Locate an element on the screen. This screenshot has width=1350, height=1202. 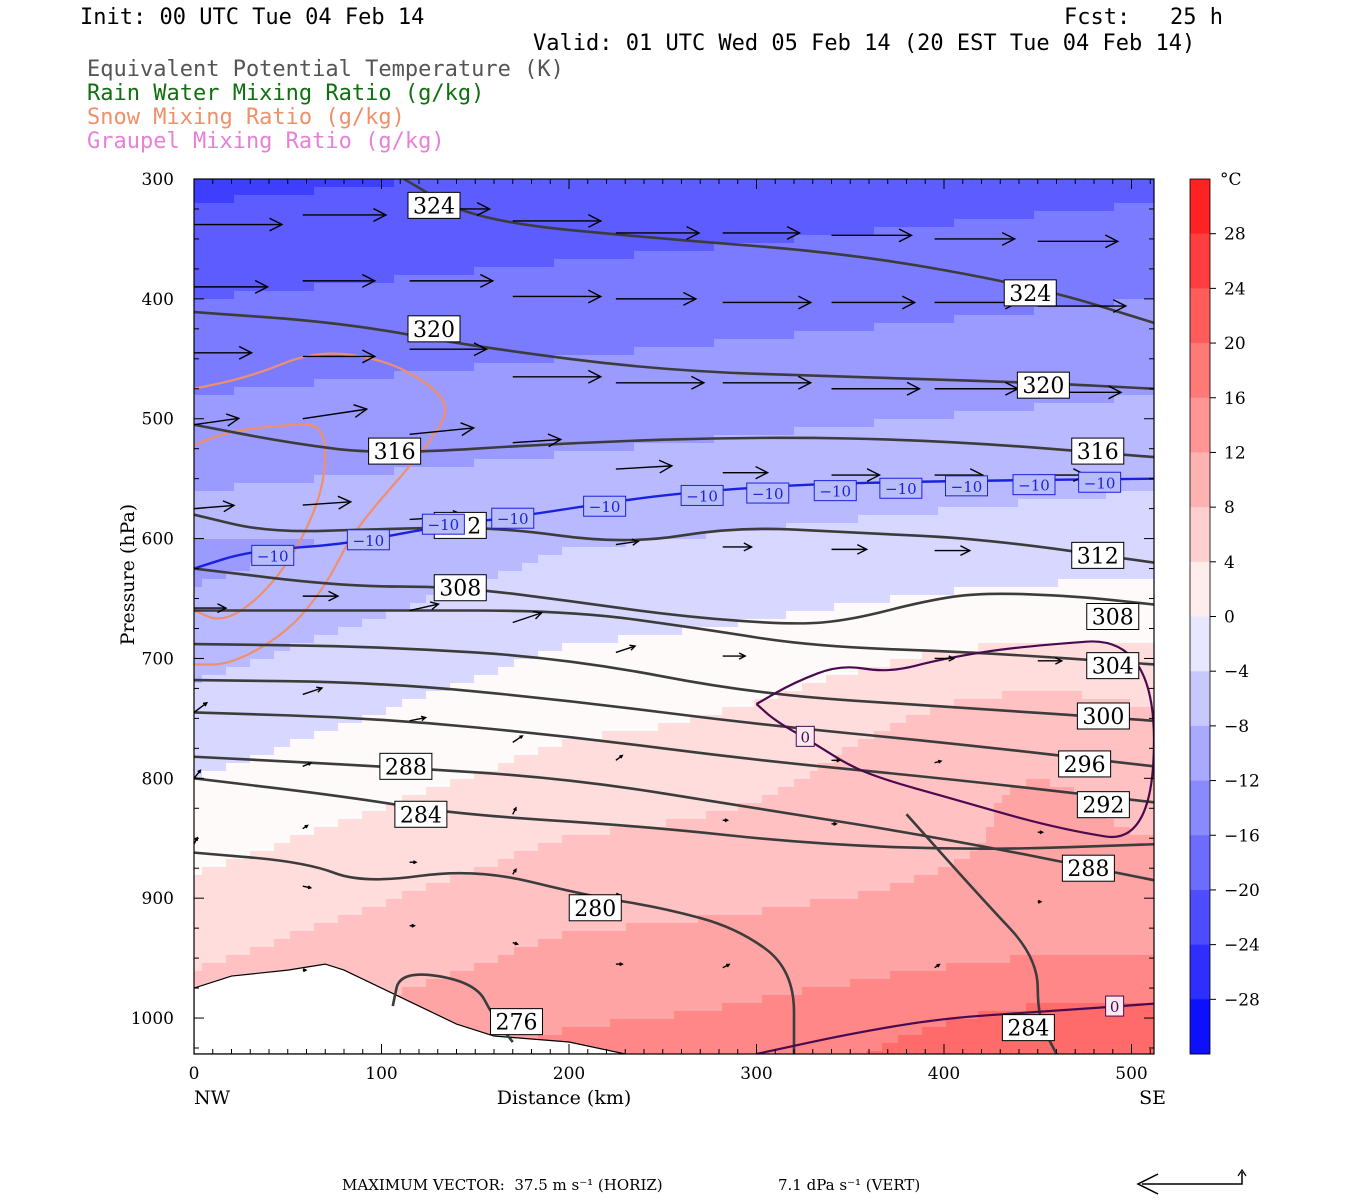
colorbar-tick-label: −8 is located at coordinates (1236, 727).